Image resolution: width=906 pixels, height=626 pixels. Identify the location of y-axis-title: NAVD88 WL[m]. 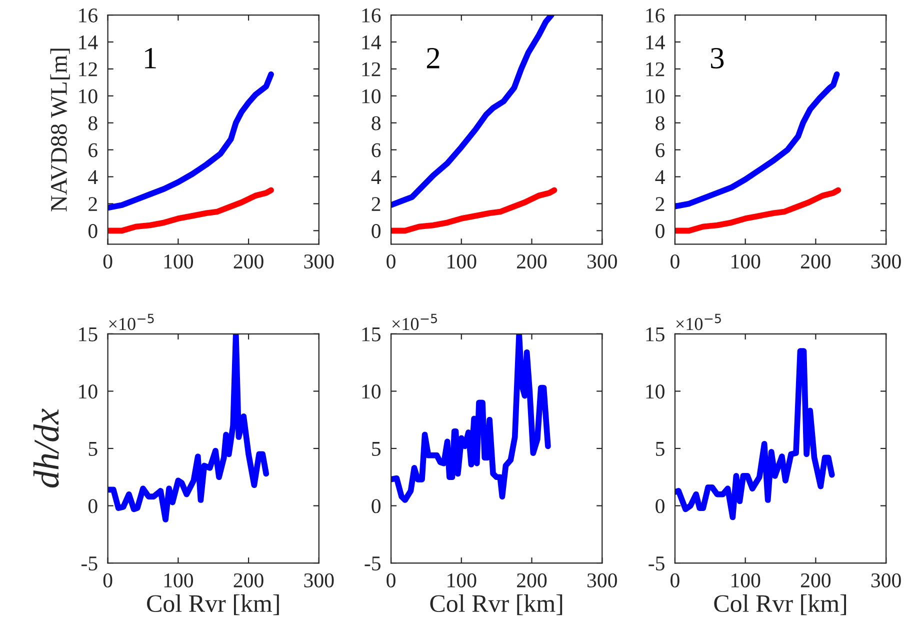
(60, 130).